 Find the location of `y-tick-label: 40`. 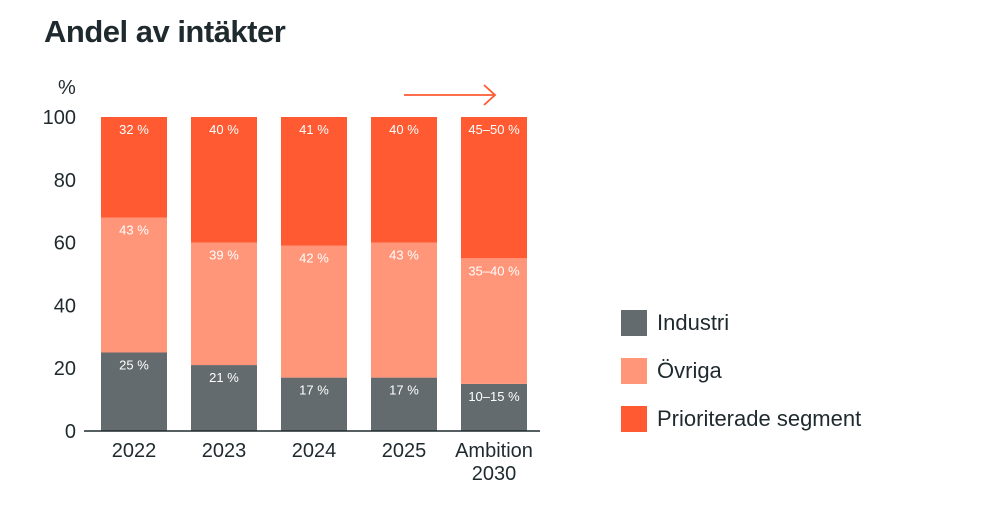

y-tick-label: 40 is located at coordinates (65, 306).